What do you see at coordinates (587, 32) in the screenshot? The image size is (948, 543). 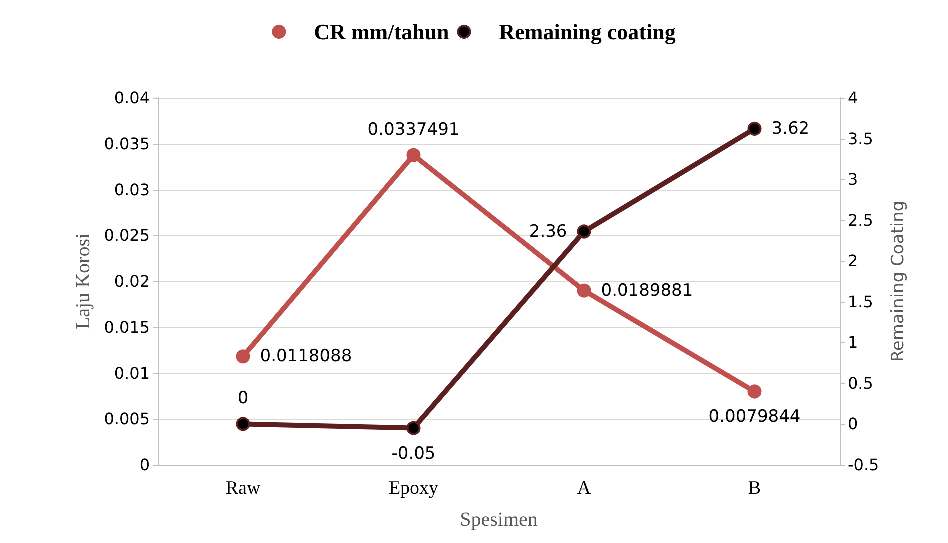 I see `legend-label: Remaining coating` at bounding box center [587, 32].